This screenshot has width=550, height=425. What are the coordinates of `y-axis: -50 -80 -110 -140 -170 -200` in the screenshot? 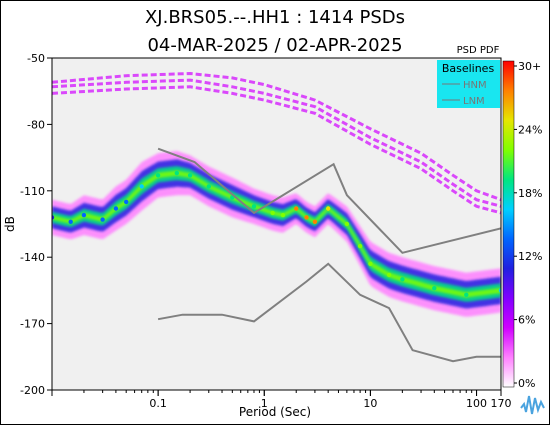 It's located at (36, 224).